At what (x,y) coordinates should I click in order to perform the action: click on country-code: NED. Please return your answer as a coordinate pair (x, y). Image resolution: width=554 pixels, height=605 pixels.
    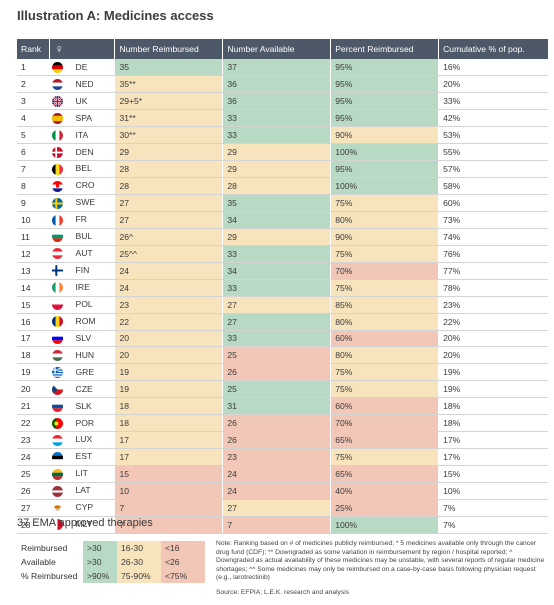
    Looking at the image, I should click on (84, 83).